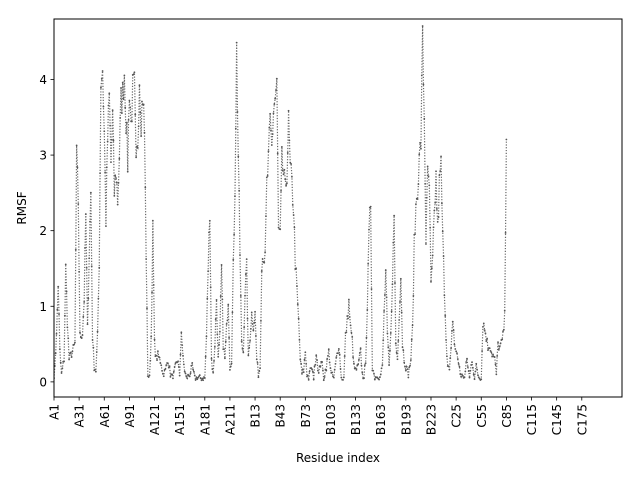  Describe the element at coordinates (55, 412) in the screenshot. I see `x-tick-label: A1` at that location.